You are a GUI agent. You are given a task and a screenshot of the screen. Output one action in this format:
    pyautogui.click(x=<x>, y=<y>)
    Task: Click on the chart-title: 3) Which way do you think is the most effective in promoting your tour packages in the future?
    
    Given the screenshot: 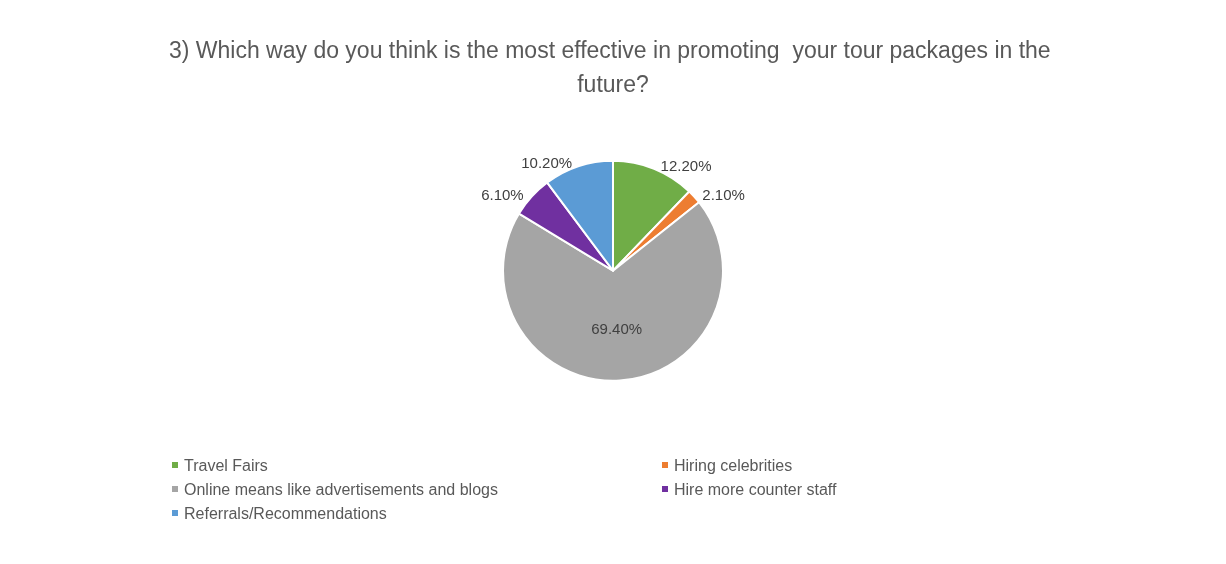 What is the action you would take?
    pyautogui.click(x=613, y=67)
    